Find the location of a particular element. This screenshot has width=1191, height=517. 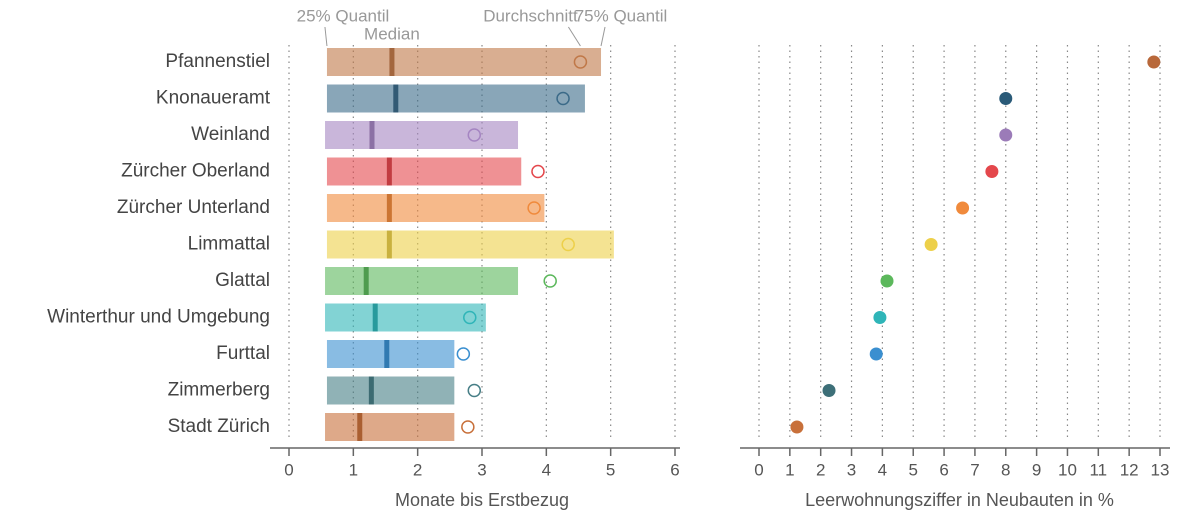

category-label: Glattal is located at coordinates (242, 280).